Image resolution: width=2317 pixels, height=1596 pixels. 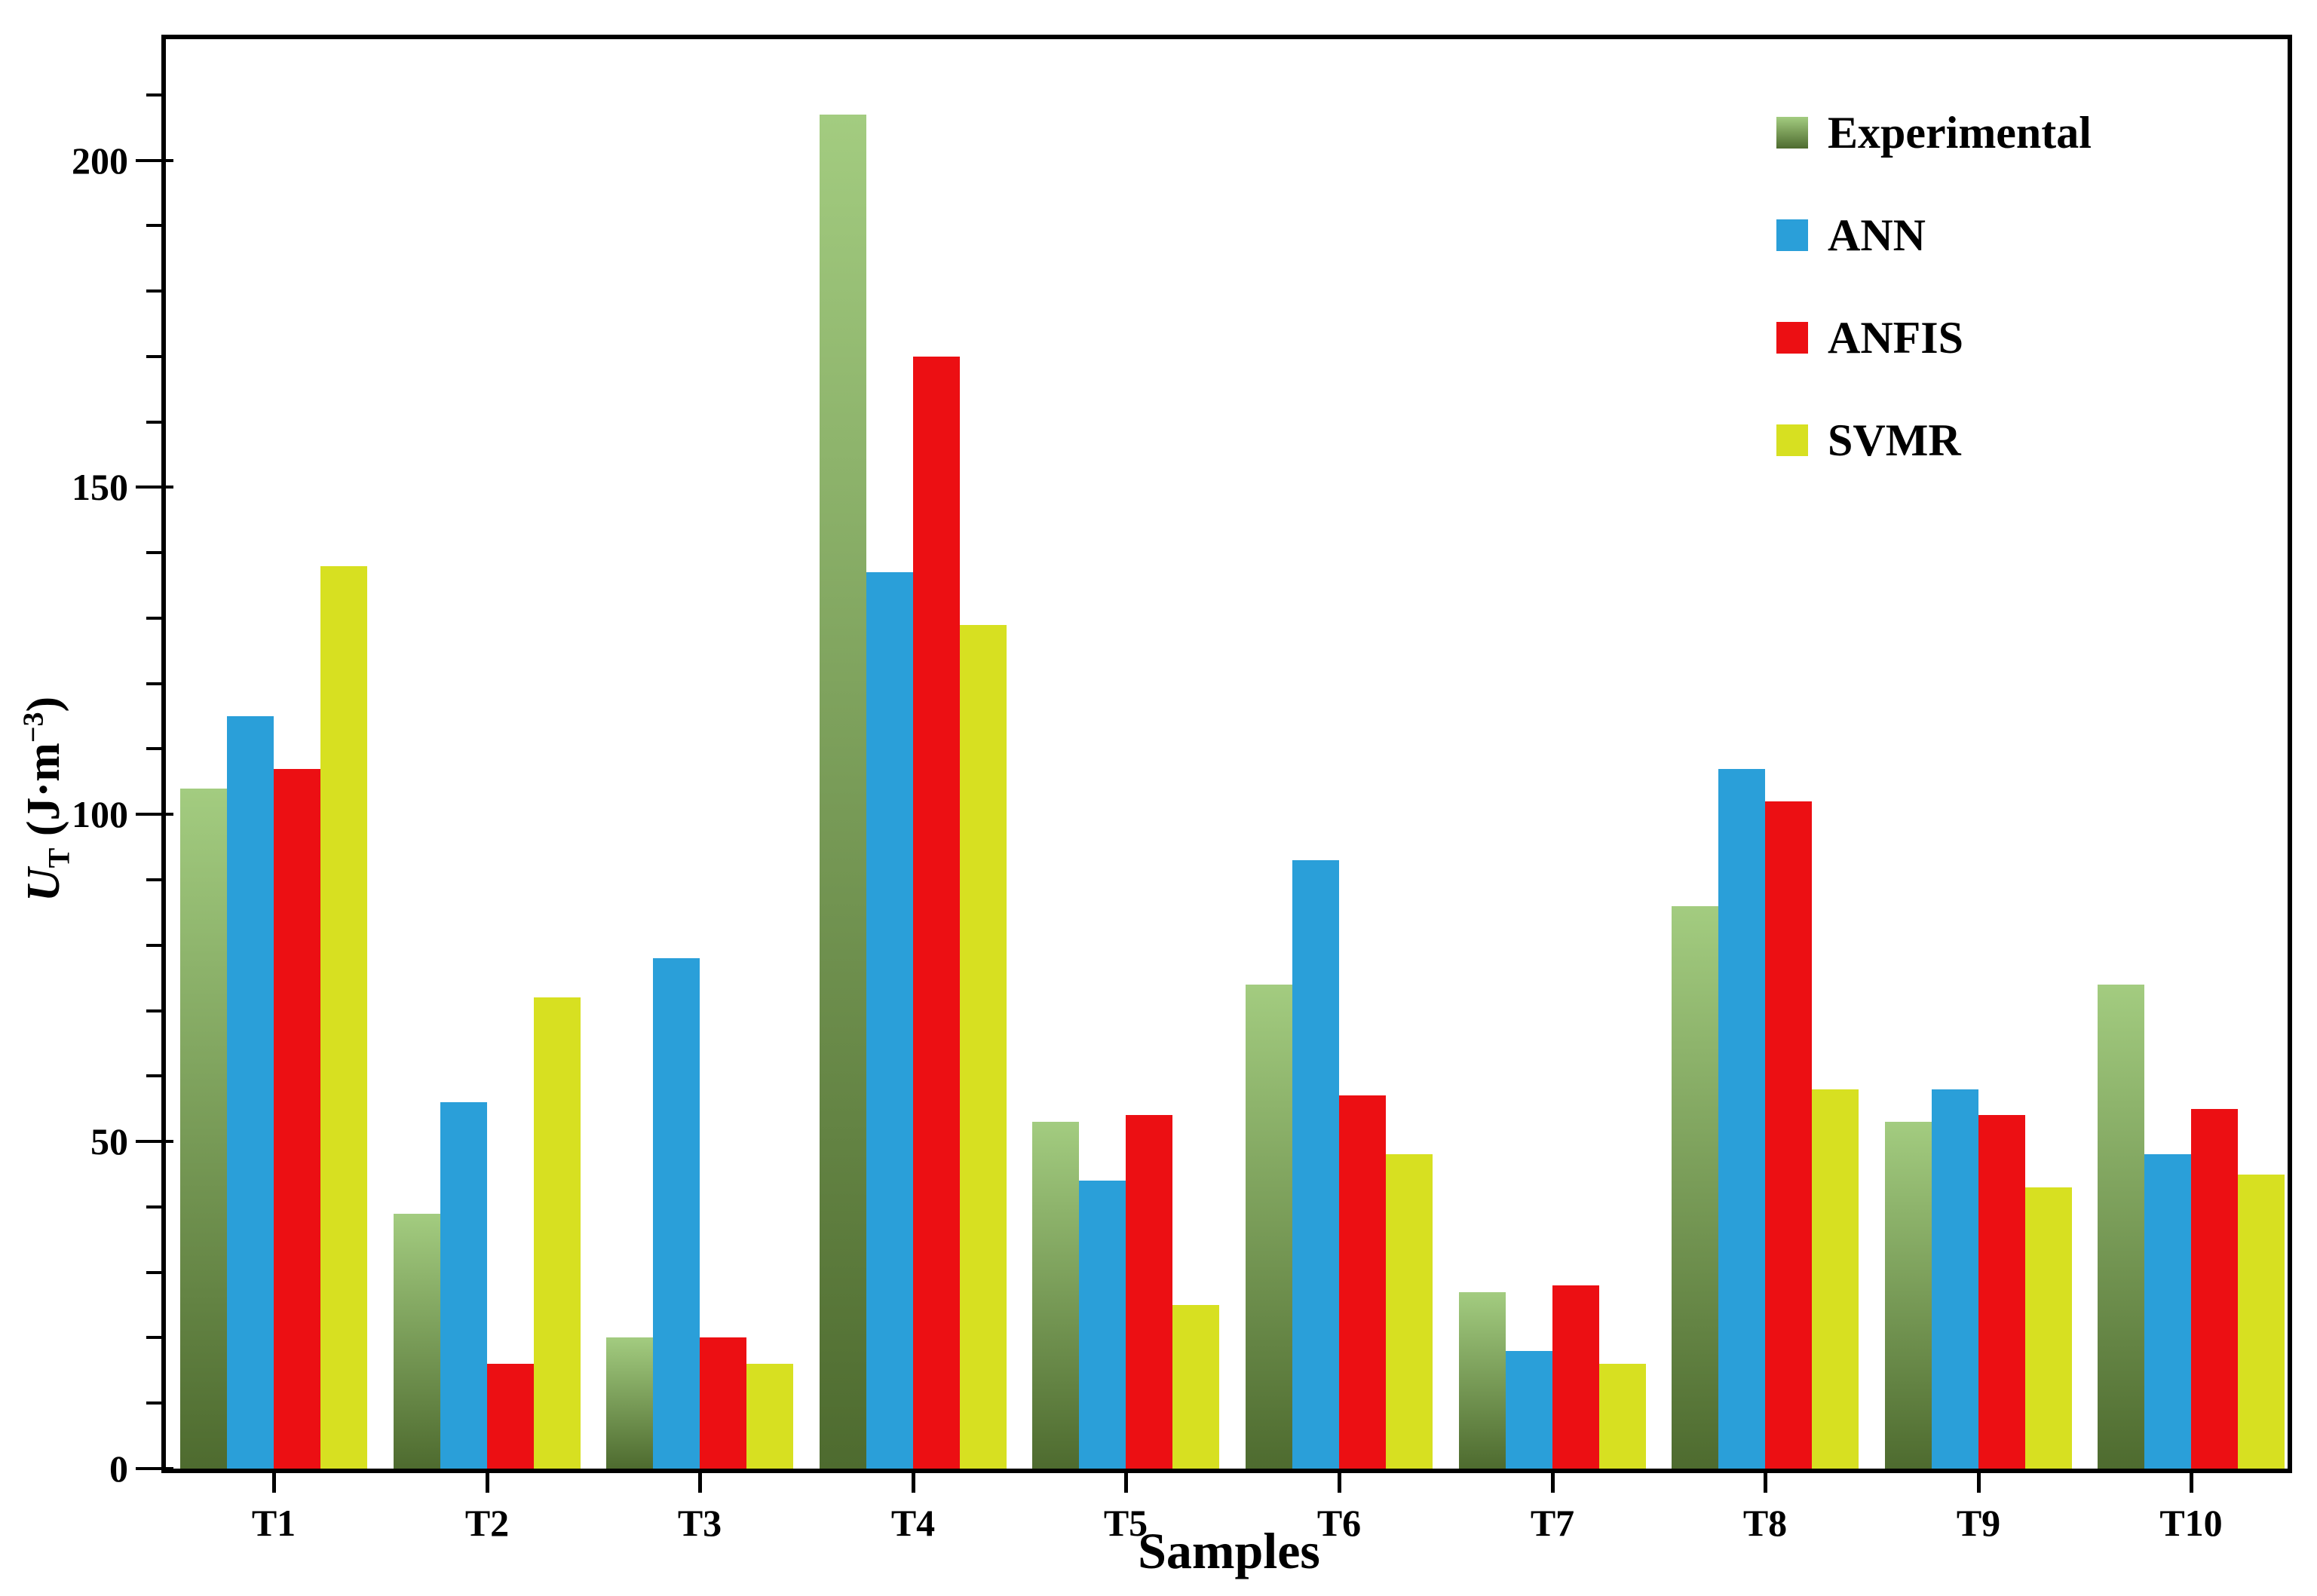 What do you see at coordinates (343, 1017) in the screenshot?
I see `bar-t1-svmr` at bounding box center [343, 1017].